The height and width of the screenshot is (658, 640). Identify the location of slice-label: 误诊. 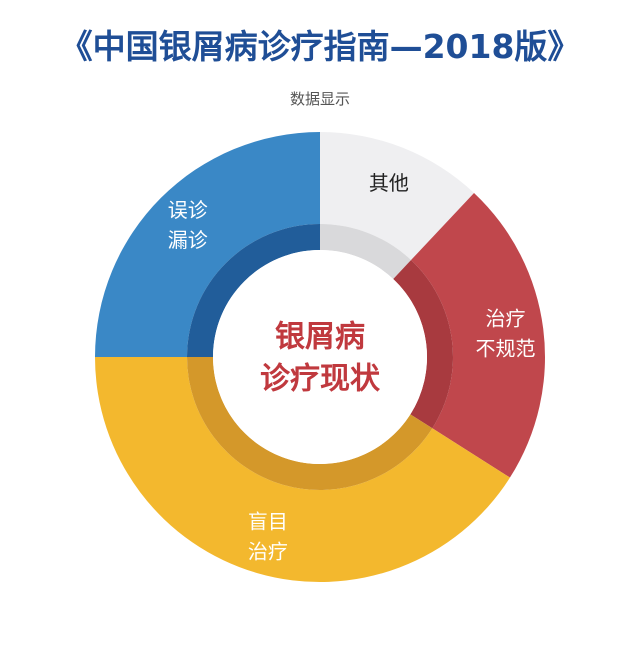
(188, 210).